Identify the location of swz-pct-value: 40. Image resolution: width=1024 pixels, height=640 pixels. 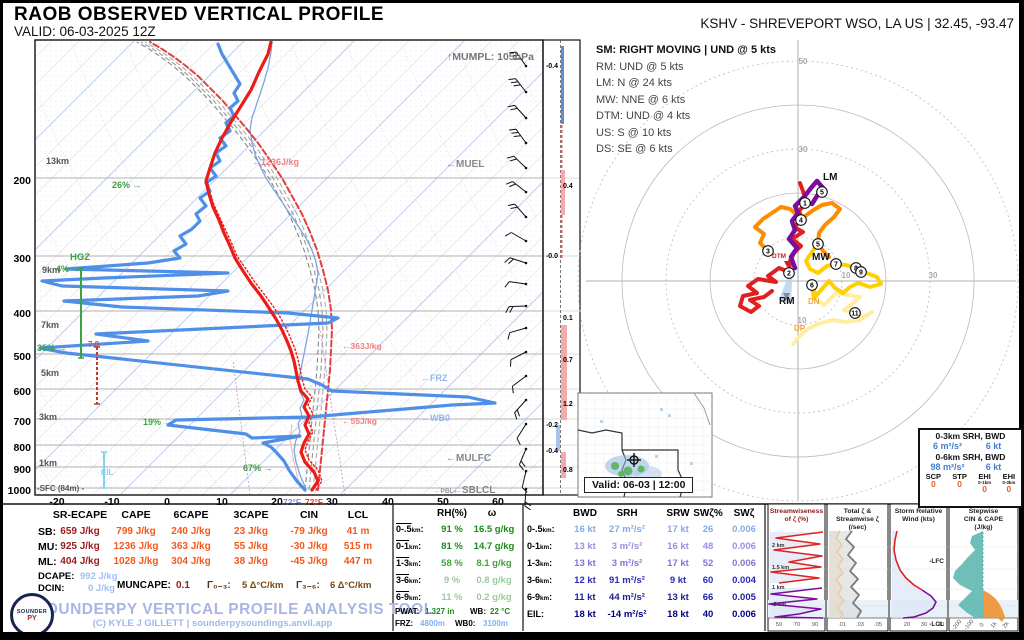
(708, 614).